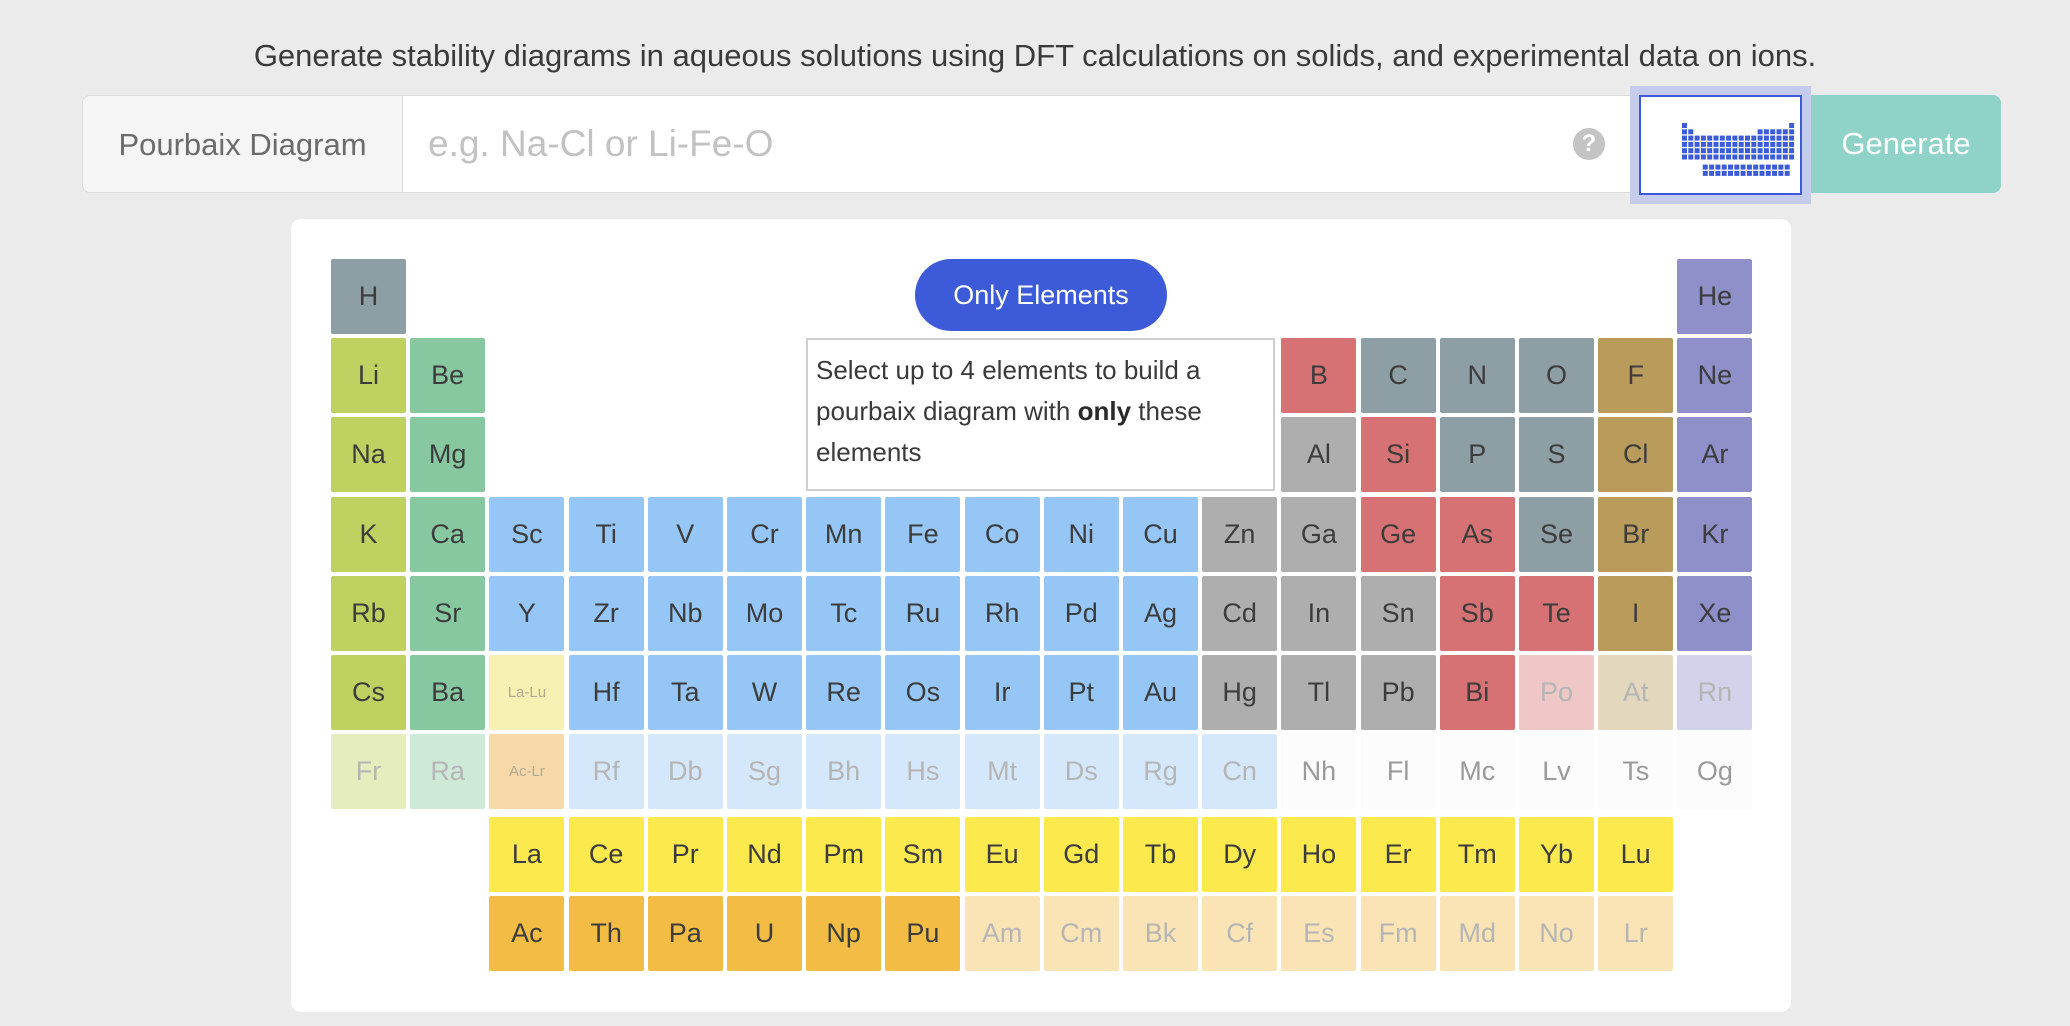 This screenshot has height=1026, width=2070. I want to click on element-ir: Ir, so click(1002, 692).